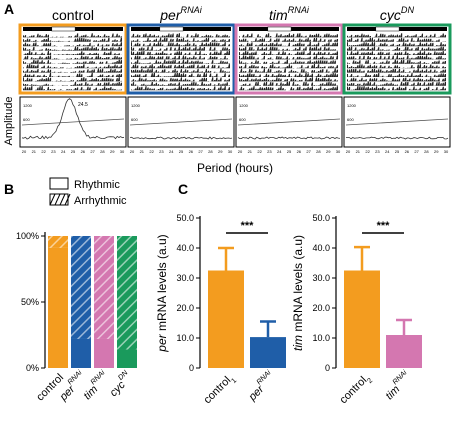 This screenshot has height=424, width=455. What do you see at coordinates (298, 293) in the screenshot?
I see `y-axis-label: tim mRNA levels (a.u)` at bounding box center [298, 293].